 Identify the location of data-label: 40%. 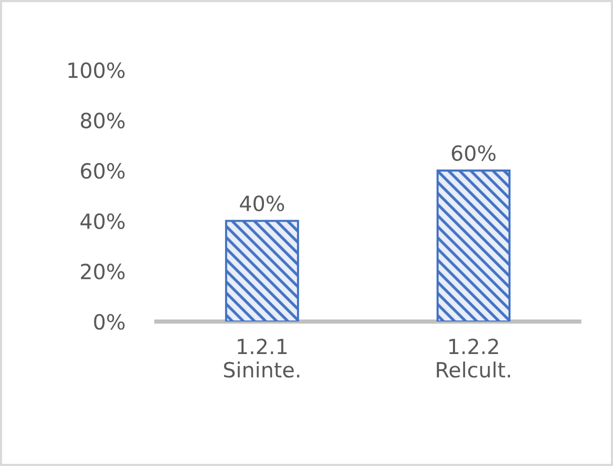
(262, 204).